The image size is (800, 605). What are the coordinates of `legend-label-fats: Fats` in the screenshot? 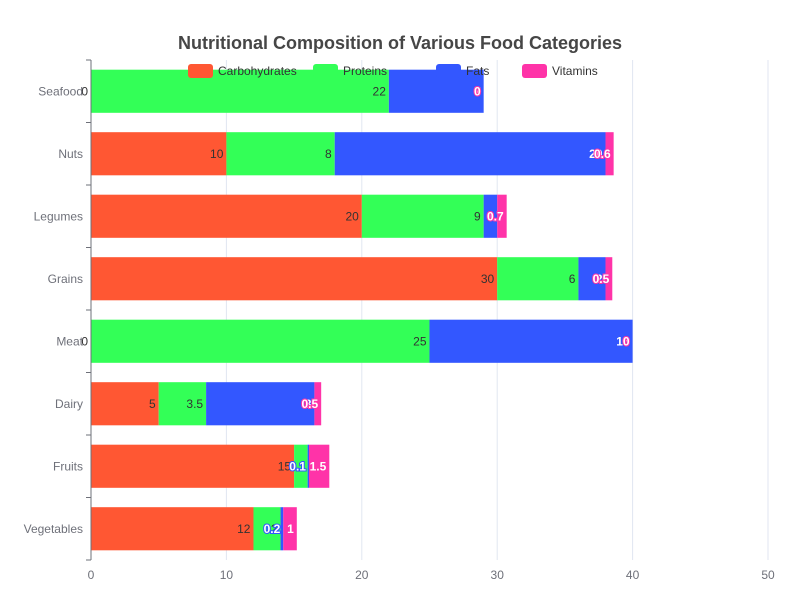 It's located at (477, 71).